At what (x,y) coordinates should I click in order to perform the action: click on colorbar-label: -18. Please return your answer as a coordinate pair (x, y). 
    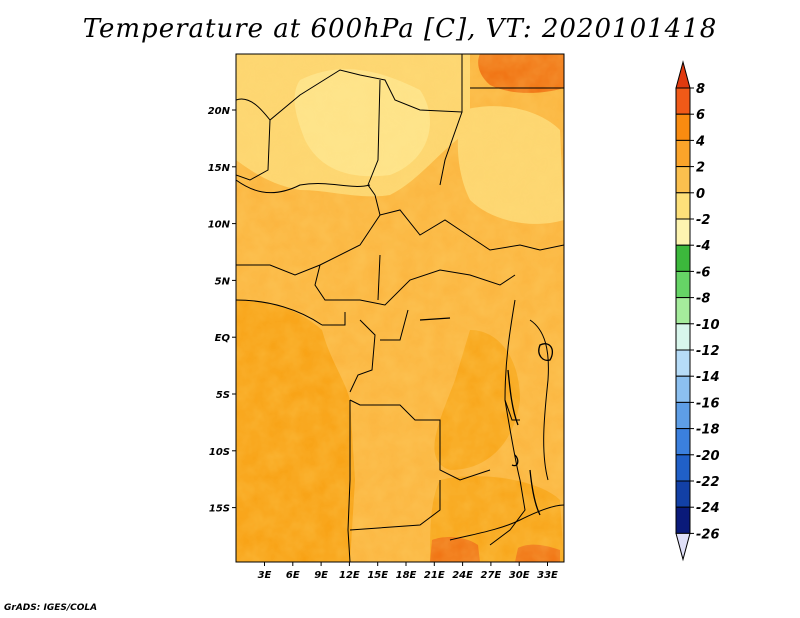
    Looking at the image, I should click on (708, 430).